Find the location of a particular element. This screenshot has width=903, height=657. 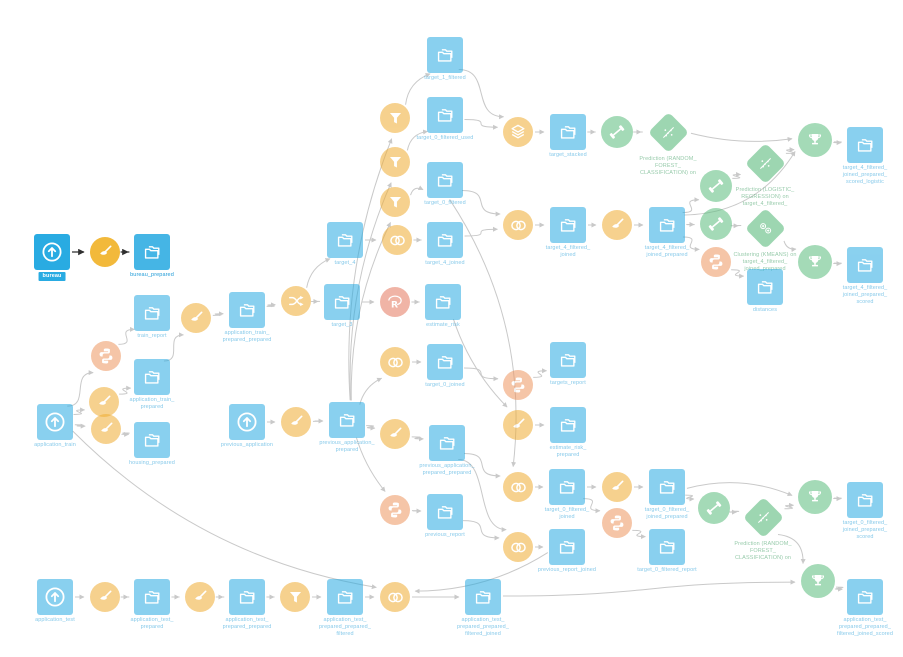

recipe-join_prev is located at coordinates (518, 547).